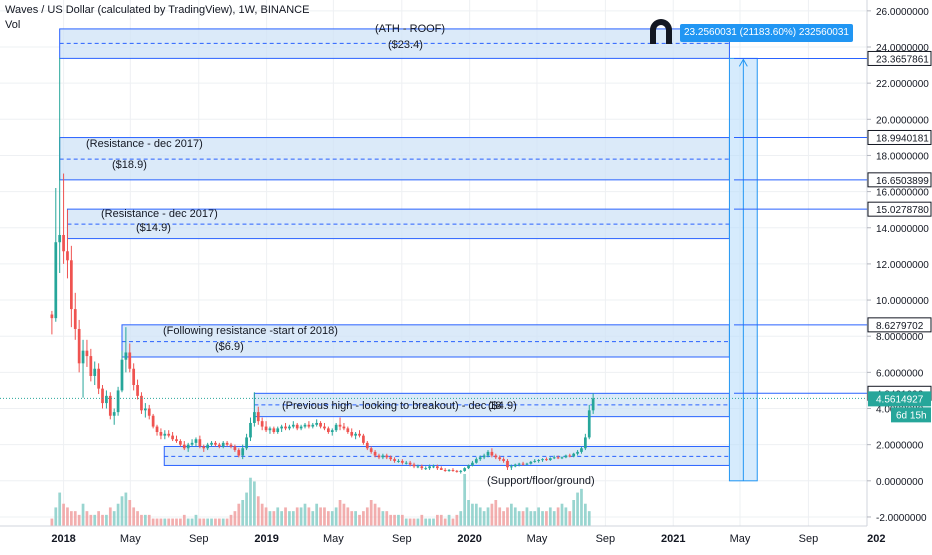  What do you see at coordinates (899, 275) in the screenshot?
I see `price-axis-bg` at bounding box center [899, 275].